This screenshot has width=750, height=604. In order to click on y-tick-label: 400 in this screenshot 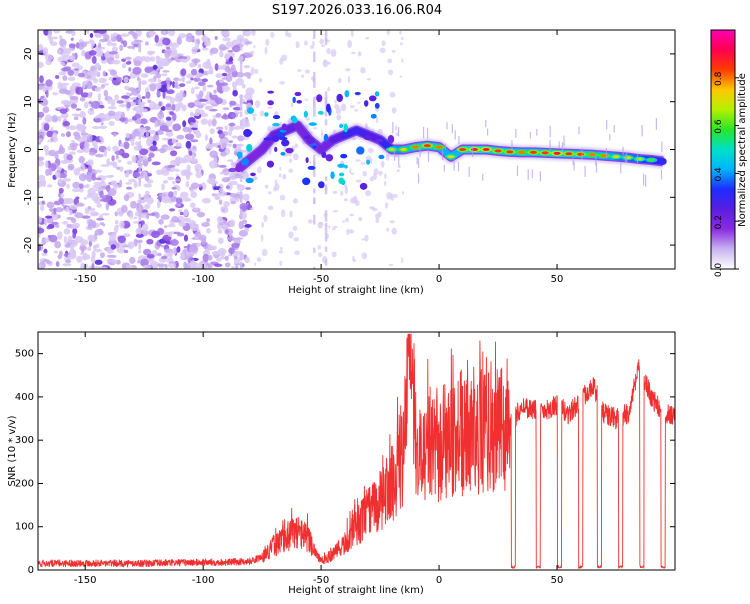, I will do `click(24, 397)`.